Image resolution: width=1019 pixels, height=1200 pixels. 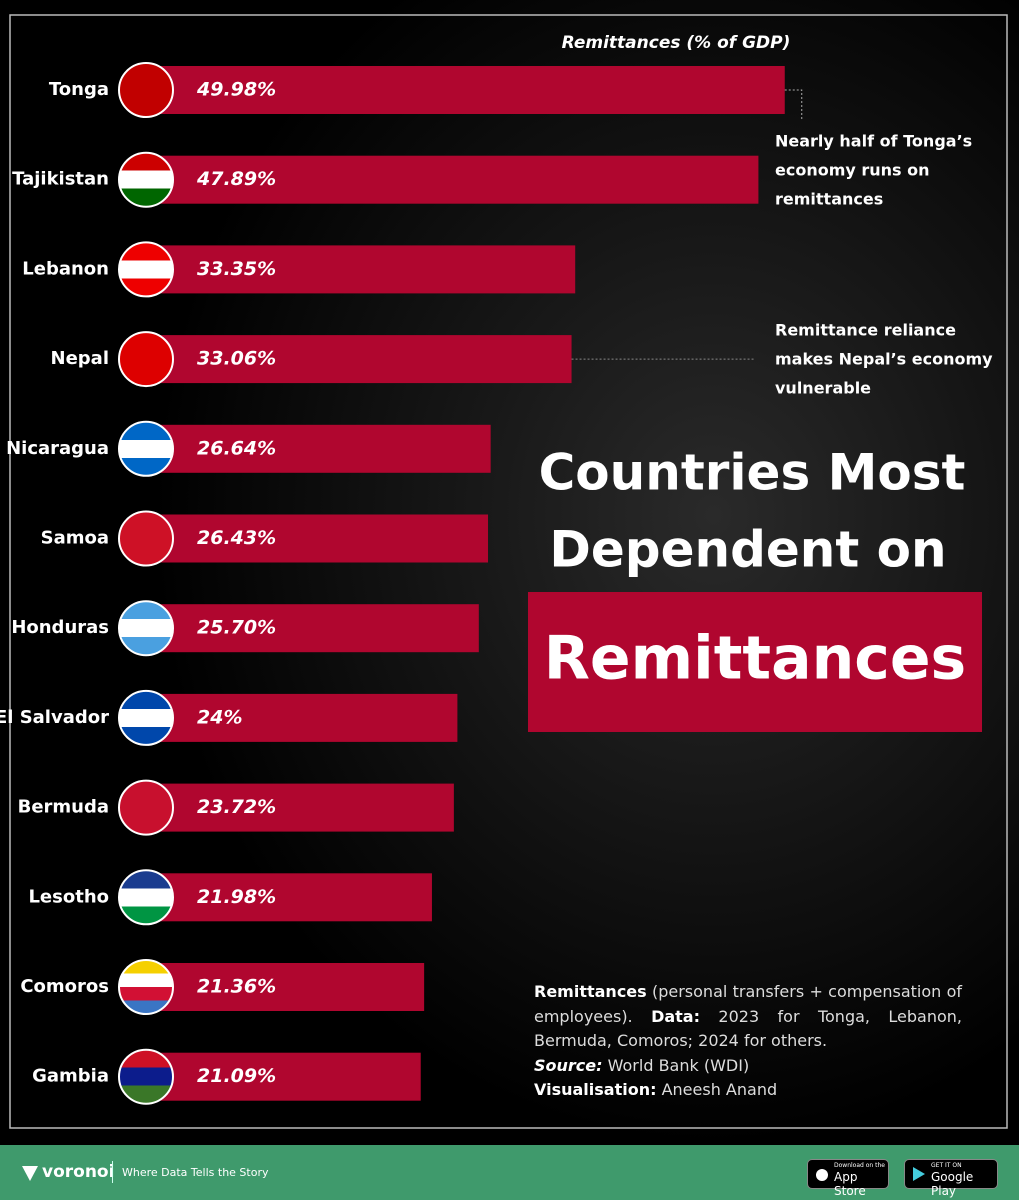 I want to click on title-highlight-box, so click(x=755, y=662).